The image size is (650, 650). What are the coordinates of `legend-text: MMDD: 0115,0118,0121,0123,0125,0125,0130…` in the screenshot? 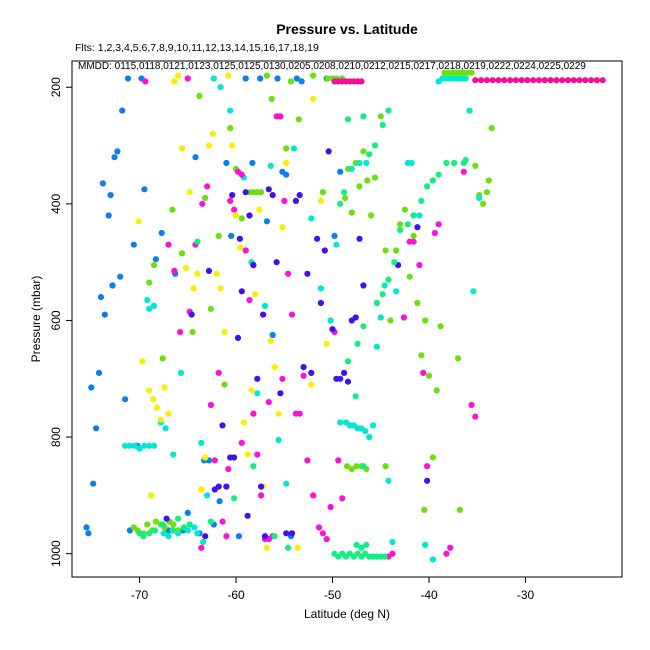 It's located at (332, 66).